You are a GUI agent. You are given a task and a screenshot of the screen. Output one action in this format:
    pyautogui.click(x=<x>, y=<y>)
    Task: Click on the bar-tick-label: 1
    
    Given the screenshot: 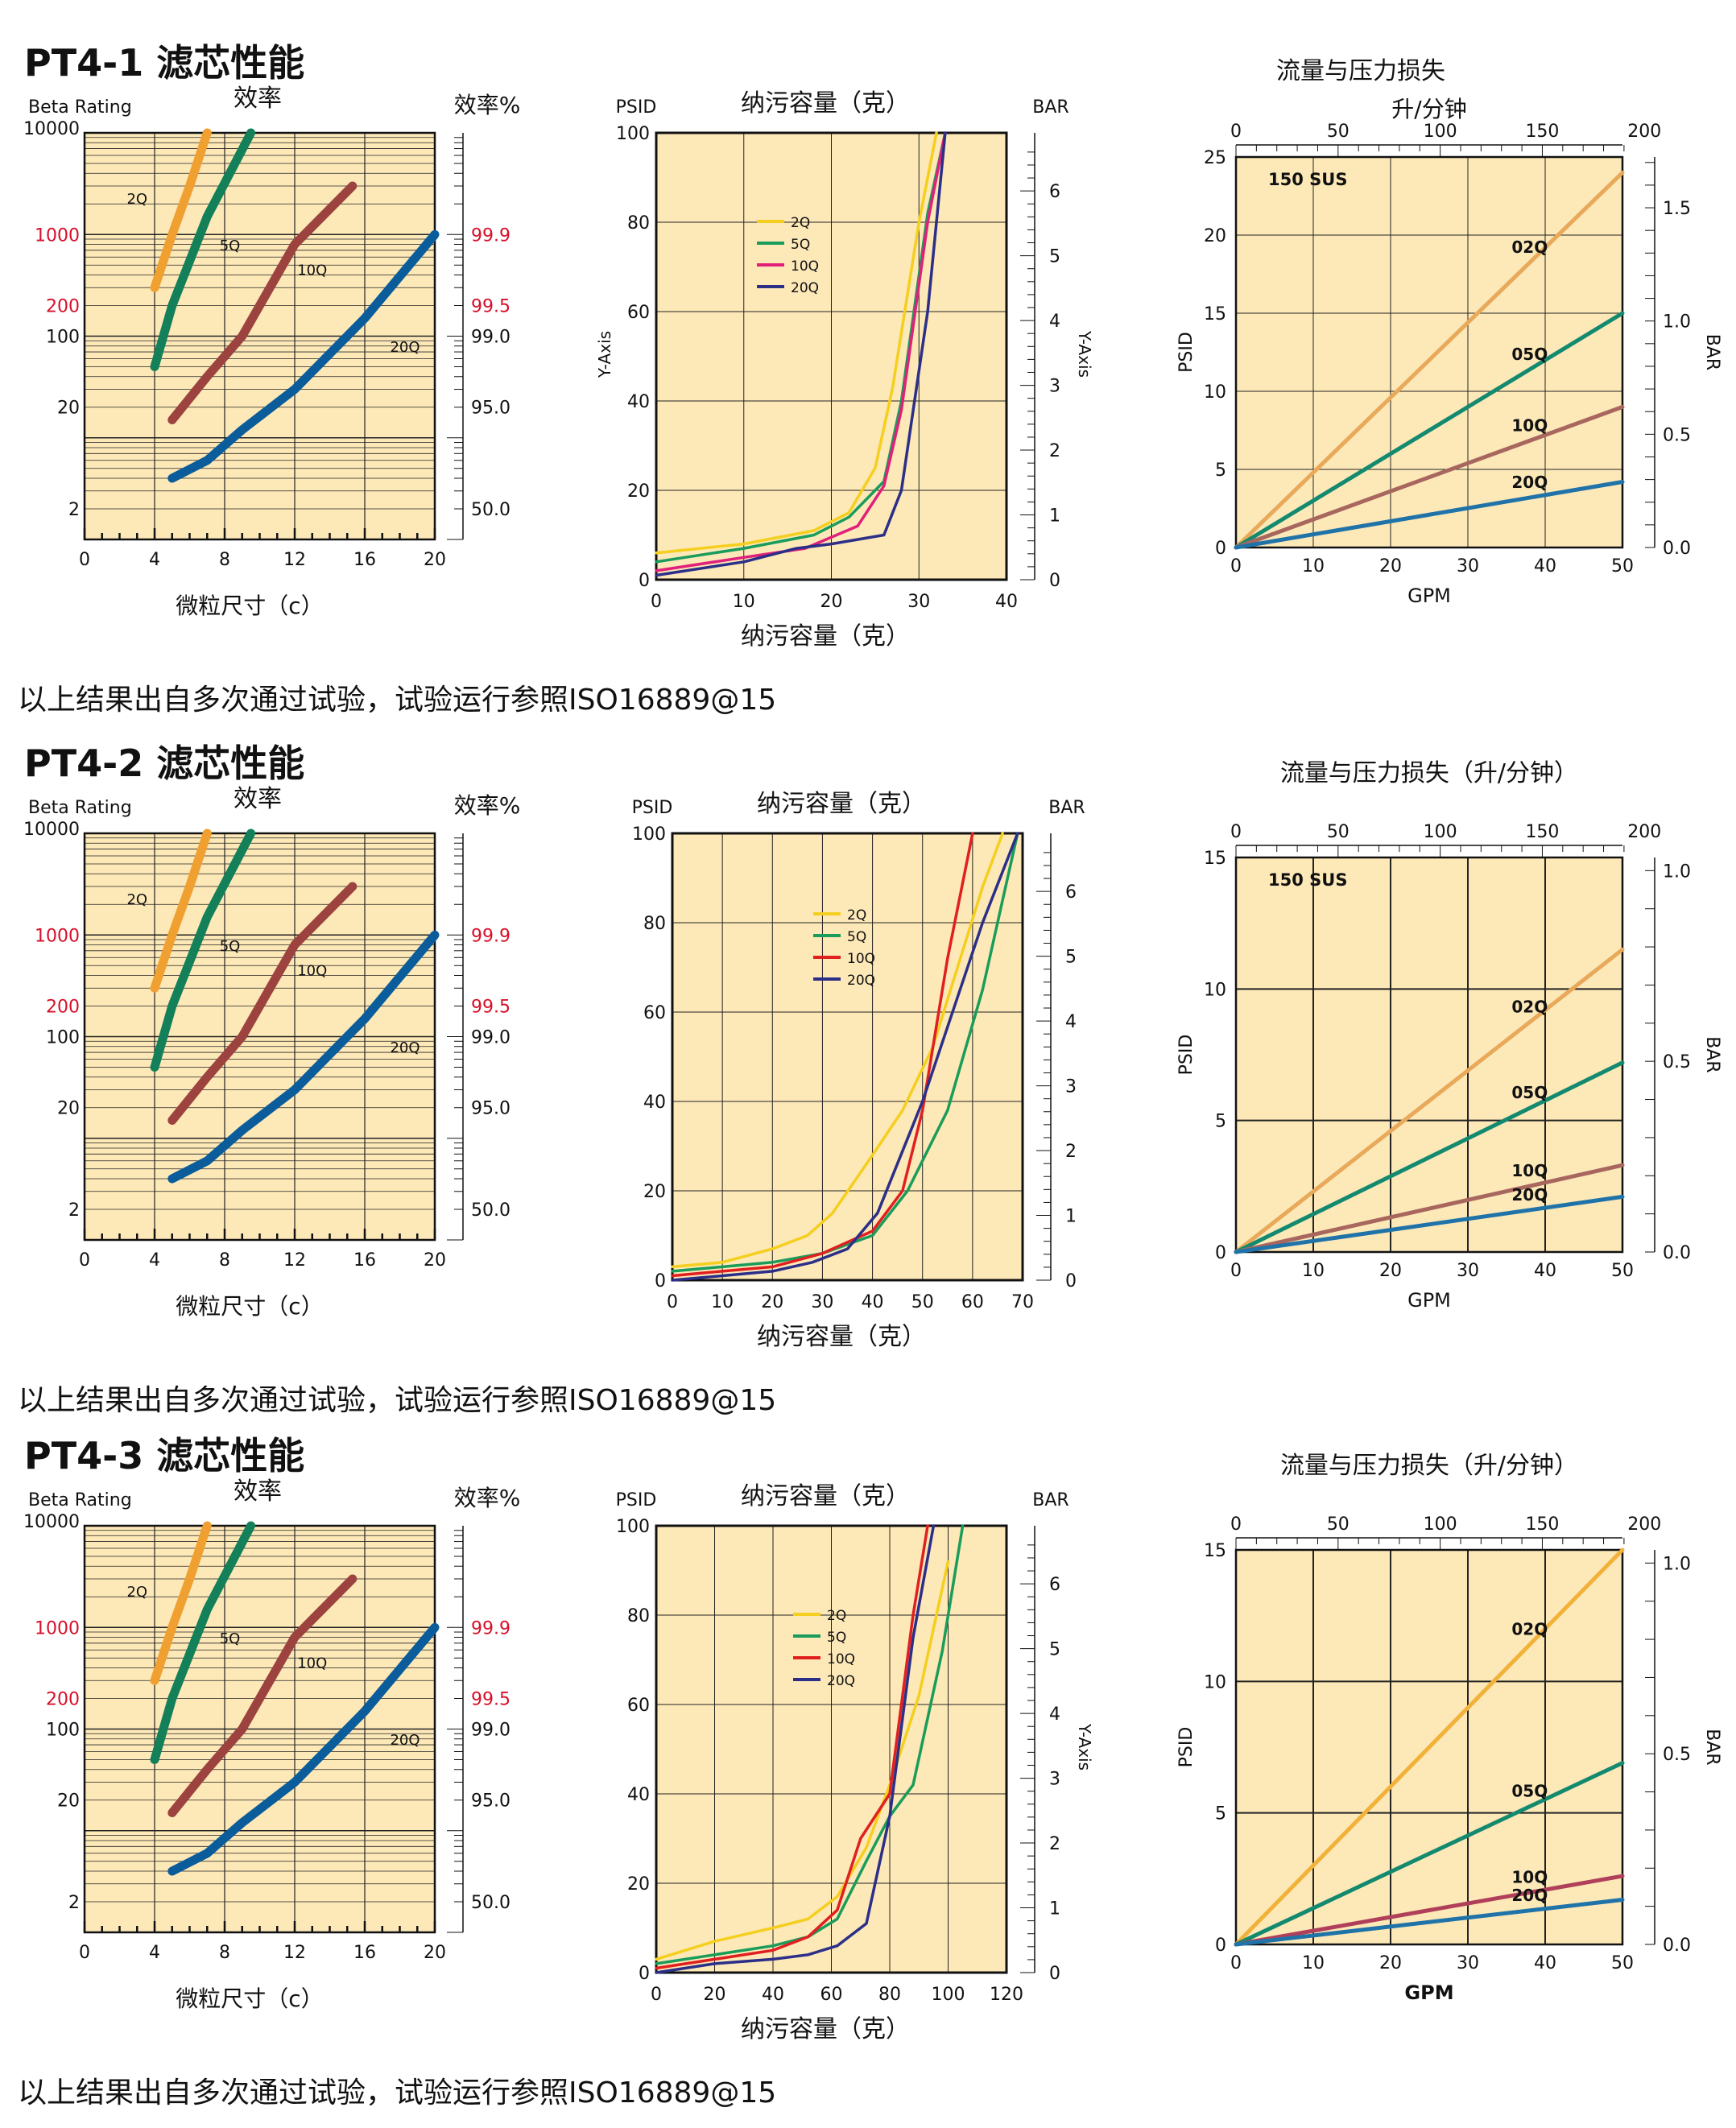 What is the action you would take?
    pyautogui.click(x=1055, y=1909)
    